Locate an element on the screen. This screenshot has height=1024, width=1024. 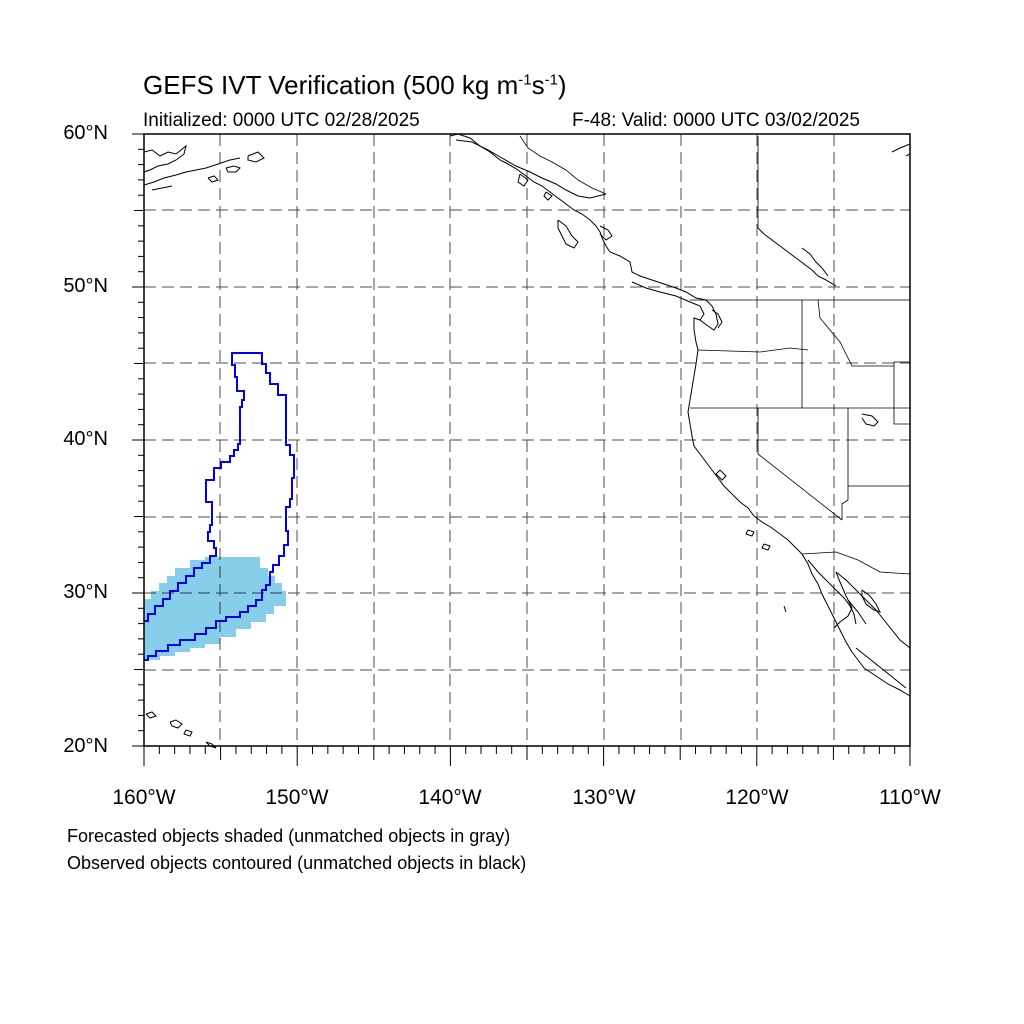
lat-label-20N: 20°N is located at coordinates (85, 746).